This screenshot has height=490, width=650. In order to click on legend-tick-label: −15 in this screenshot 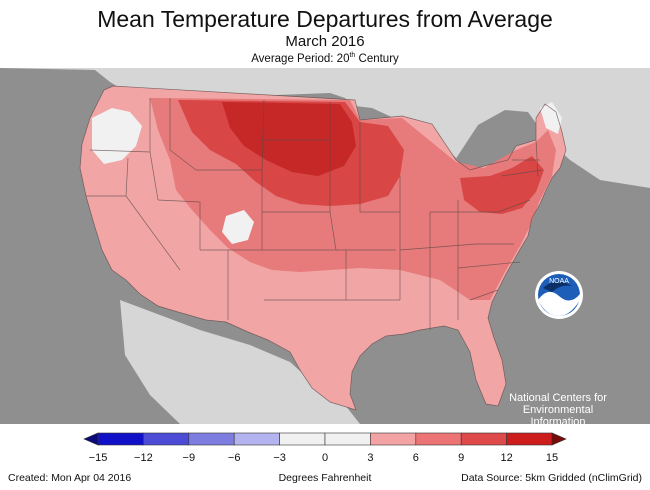, I will do `click(98, 458)`.